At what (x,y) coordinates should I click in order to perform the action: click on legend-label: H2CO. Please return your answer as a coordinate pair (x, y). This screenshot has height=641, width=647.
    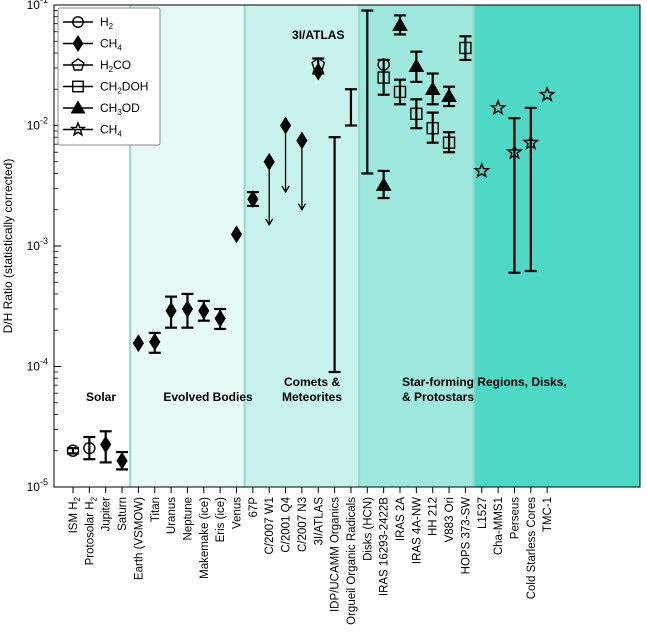
    Looking at the image, I should click on (115, 66).